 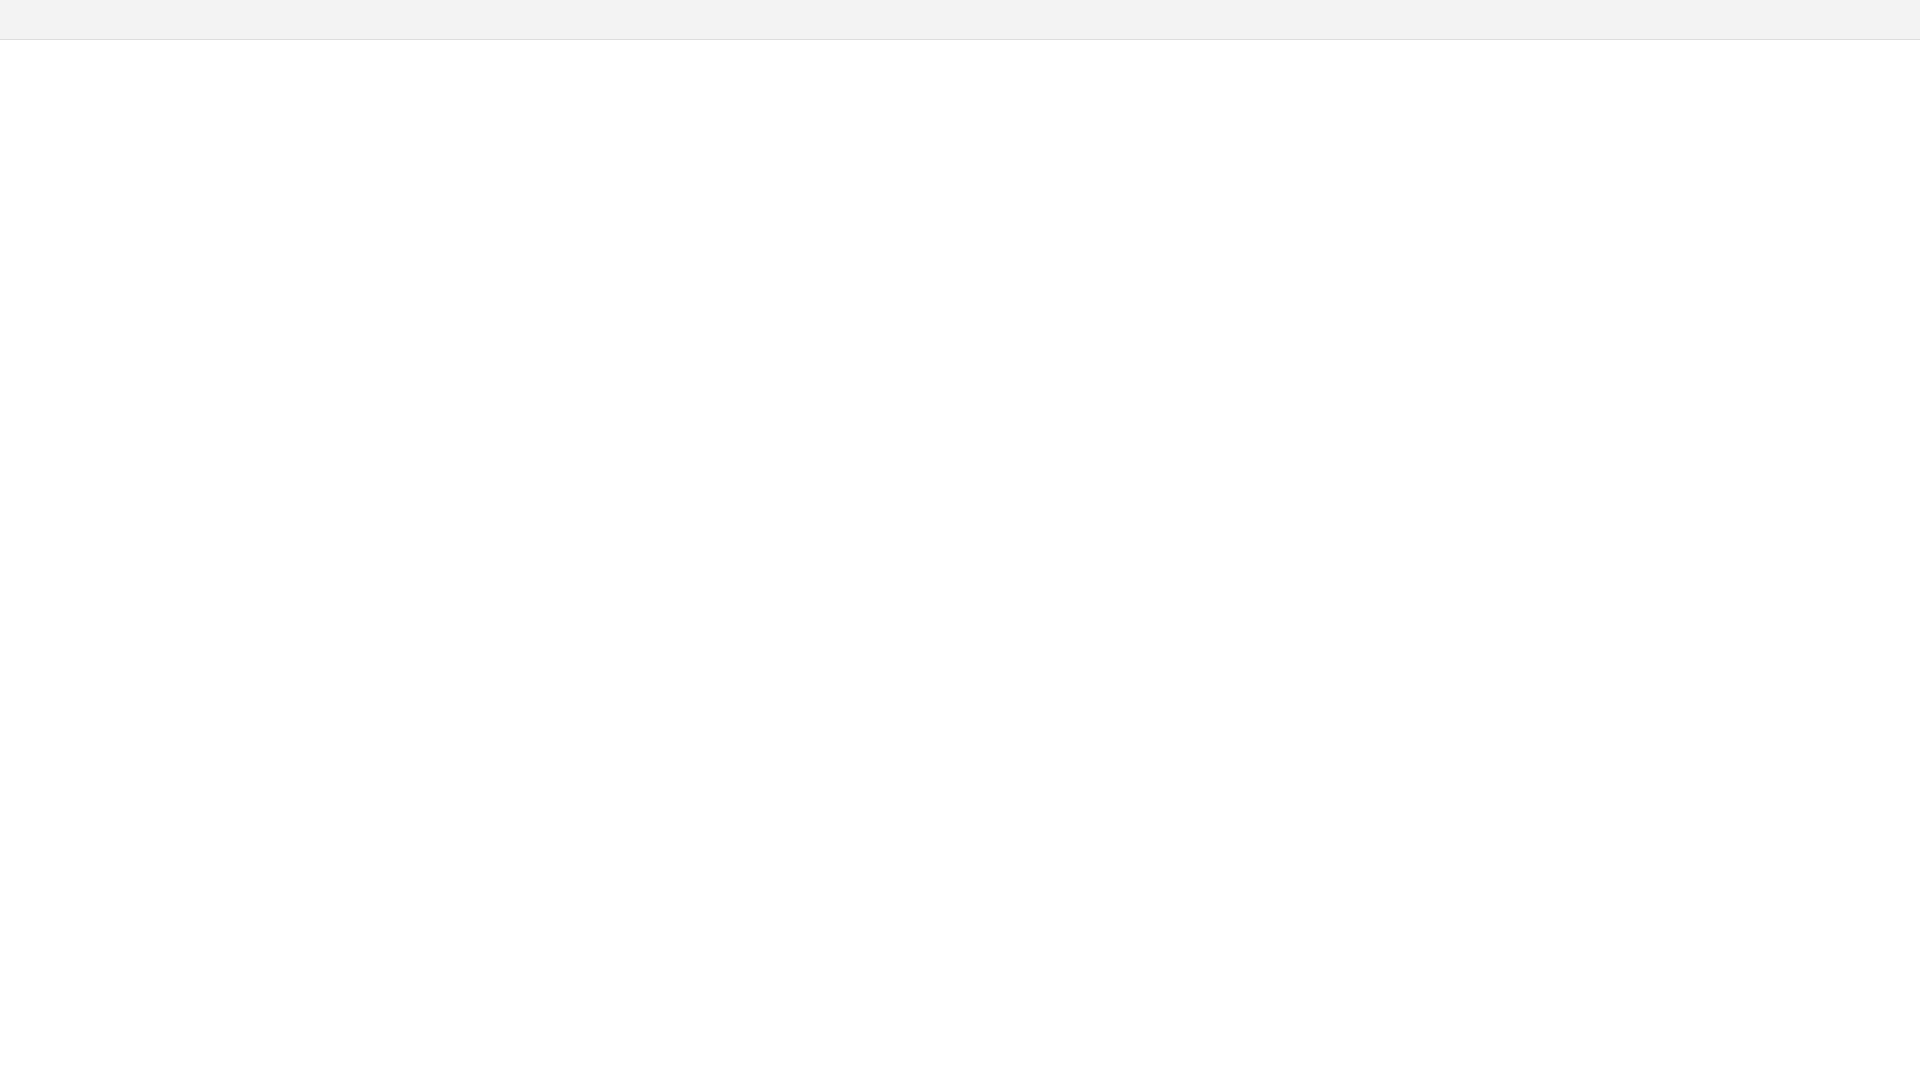 I want to click on title-bar, so click(x=960, y=20).